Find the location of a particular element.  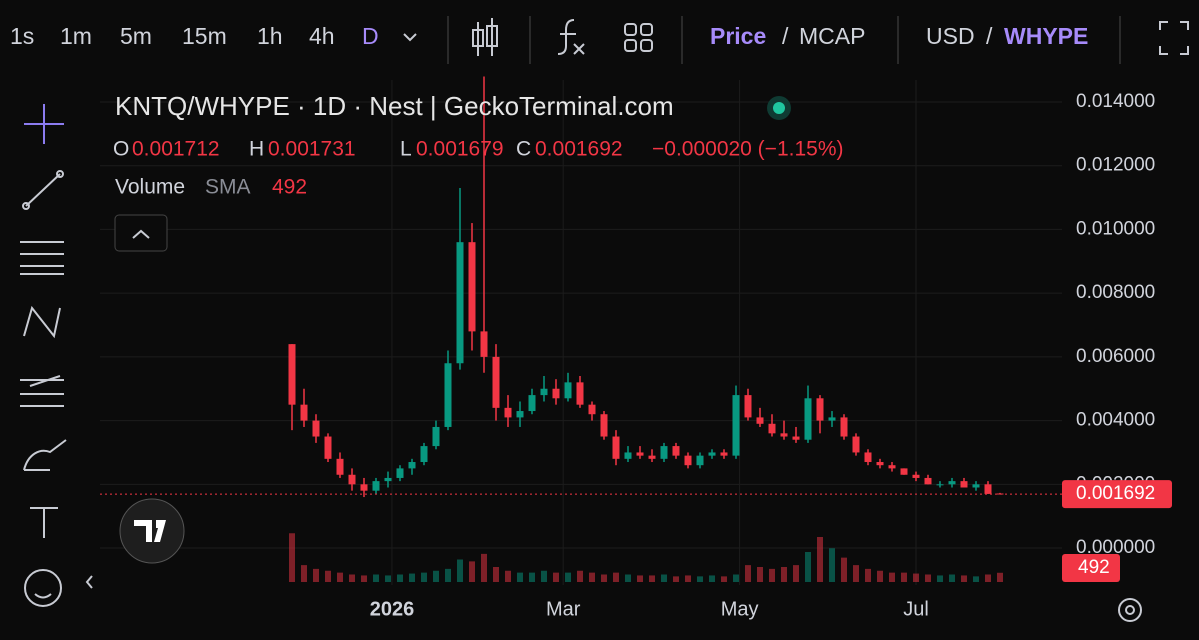

brush-tool is located at coordinates (45, 455).